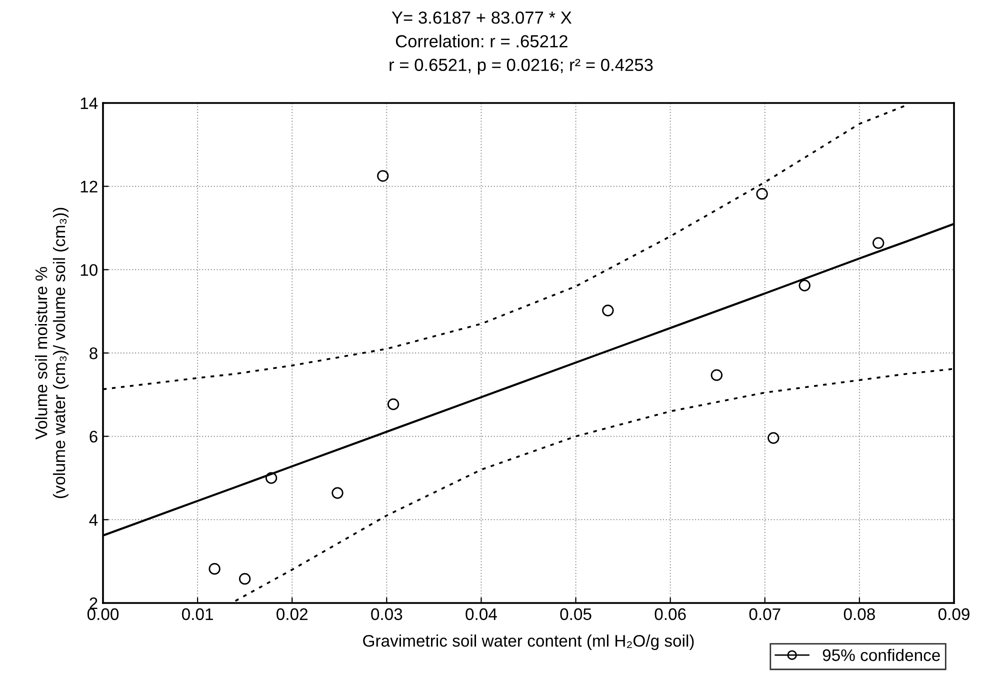 This screenshot has width=983, height=675. I want to click on x-axis-title: Gravimetric soil water content (ml H₂O/g soil), so click(528, 642).